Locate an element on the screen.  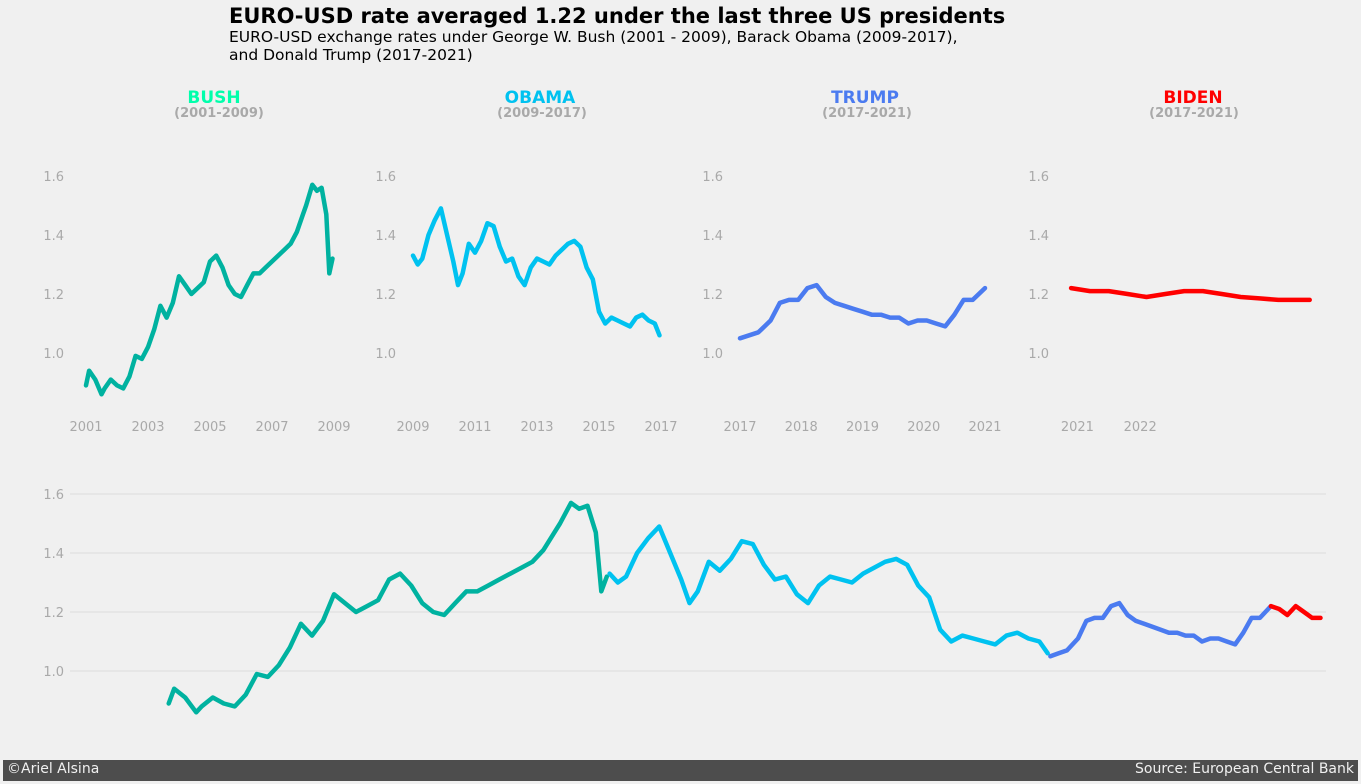
y-tick-label-obama: 1.4 is located at coordinates (385, 236).